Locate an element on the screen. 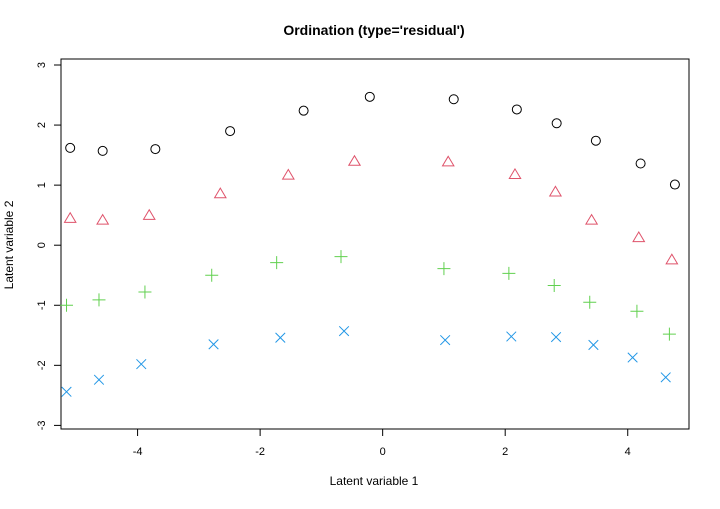 Image resolution: width=720 pixels, height=509 pixels. y-axis-label: Latent variable 2 is located at coordinates (9, 244).